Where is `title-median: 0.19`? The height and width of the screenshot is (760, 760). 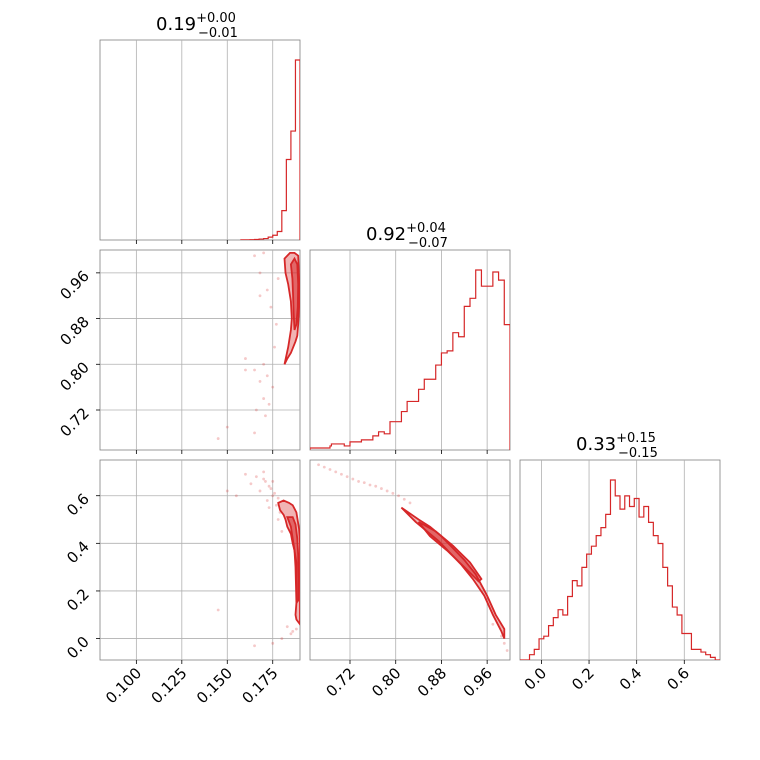
title-median: 0.19 is located at coordinates (176, 24).